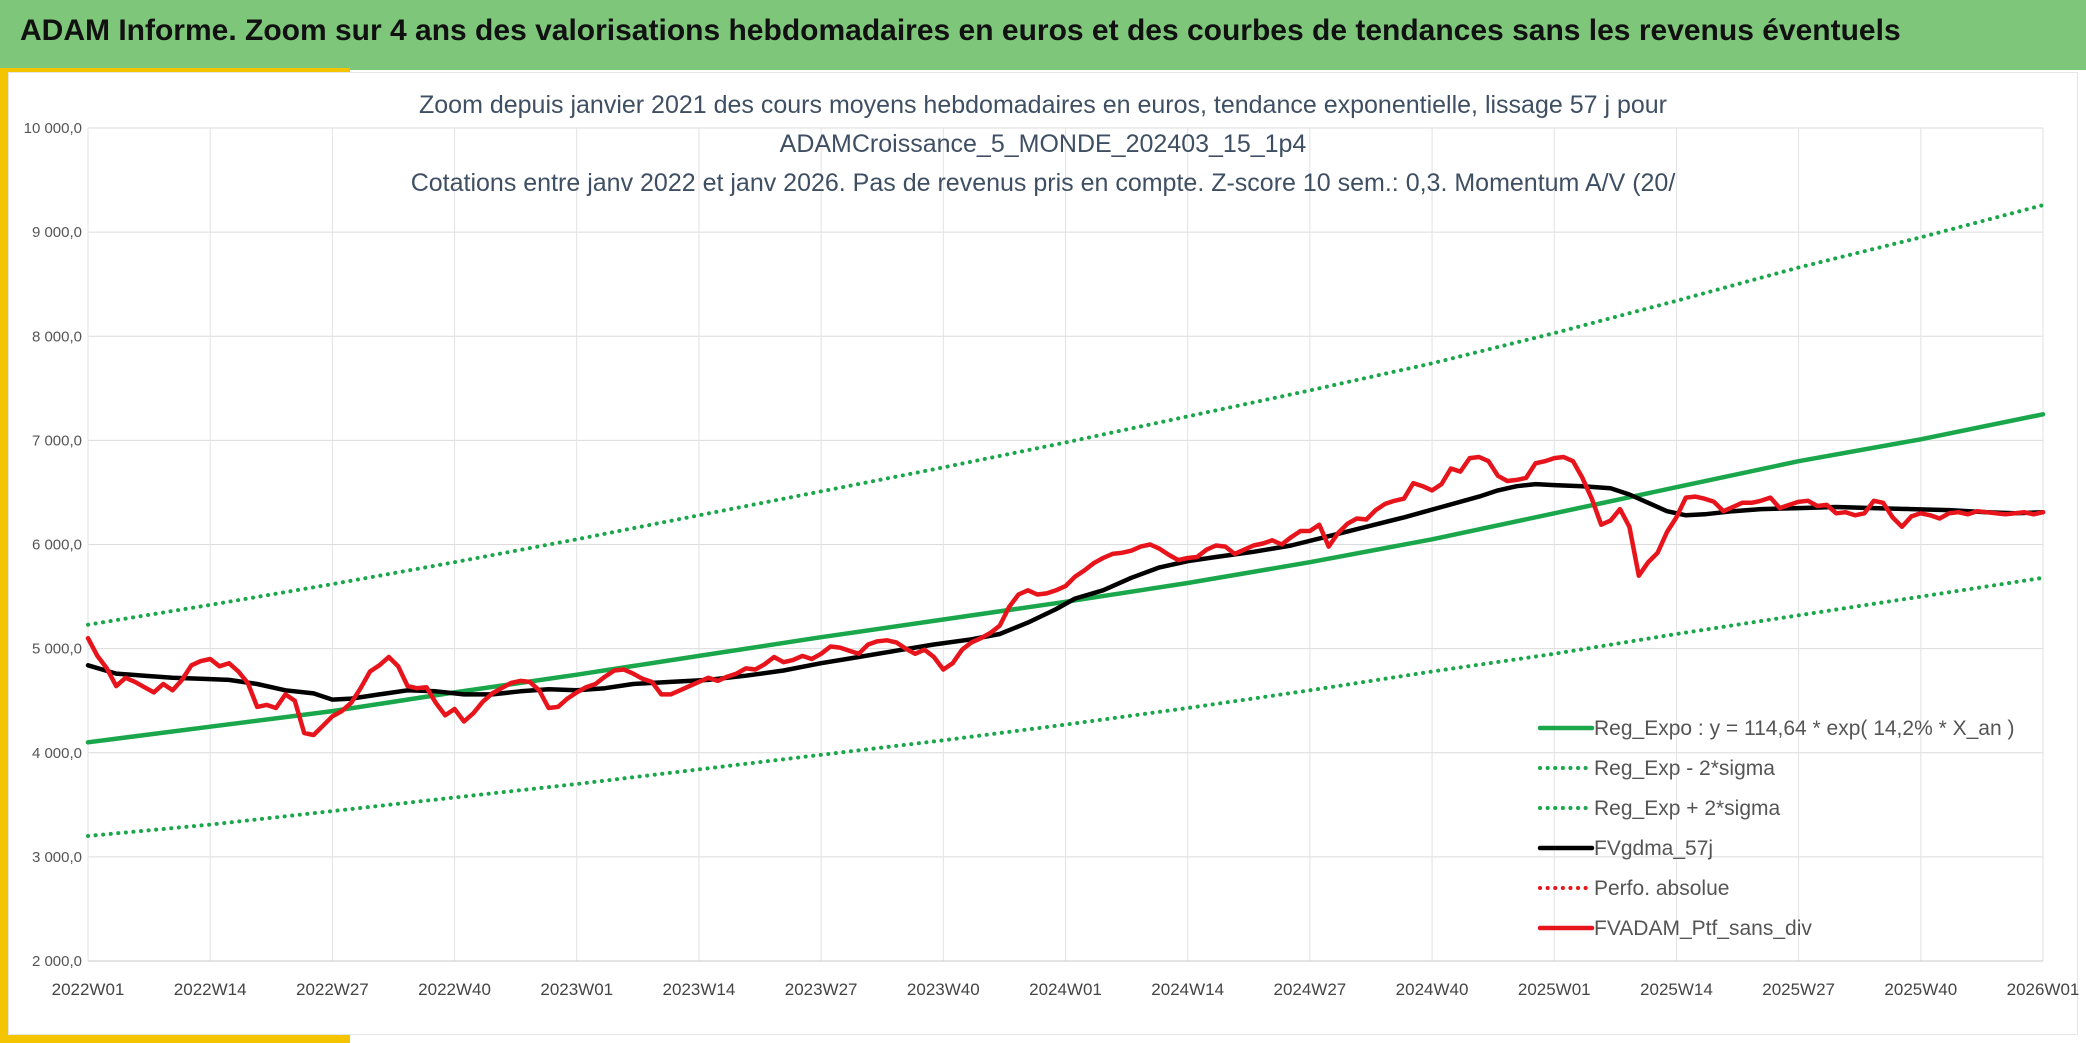 This screenshot has width=2086, height=1043. What do you see at coordinates (57, 857) in the screenshot?
I see `y-tick-label: 3 000,0` at bounding box center [57, 857].